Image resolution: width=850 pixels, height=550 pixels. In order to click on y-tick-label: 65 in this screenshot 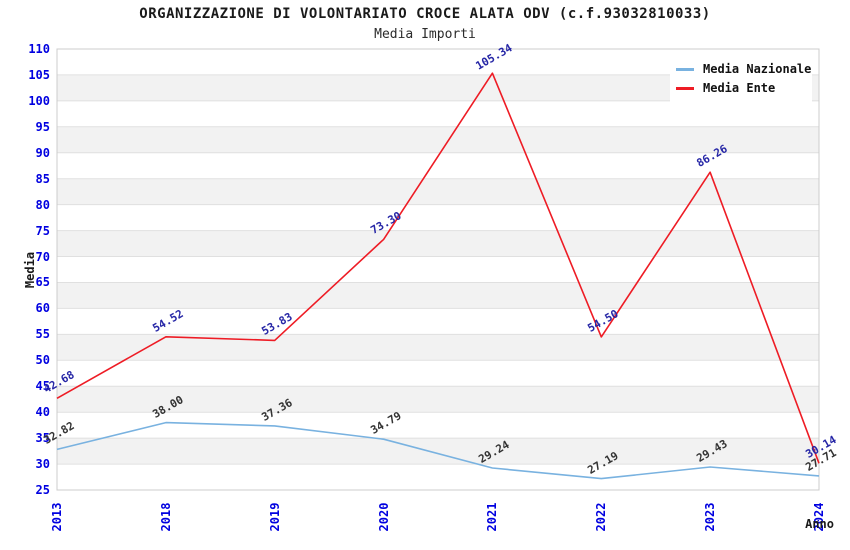, I will do `click(42, 282)`.